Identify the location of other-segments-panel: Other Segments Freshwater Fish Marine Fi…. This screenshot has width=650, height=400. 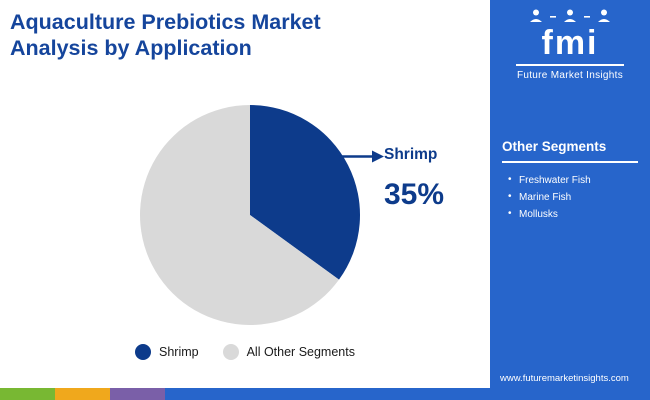
(570, 179).